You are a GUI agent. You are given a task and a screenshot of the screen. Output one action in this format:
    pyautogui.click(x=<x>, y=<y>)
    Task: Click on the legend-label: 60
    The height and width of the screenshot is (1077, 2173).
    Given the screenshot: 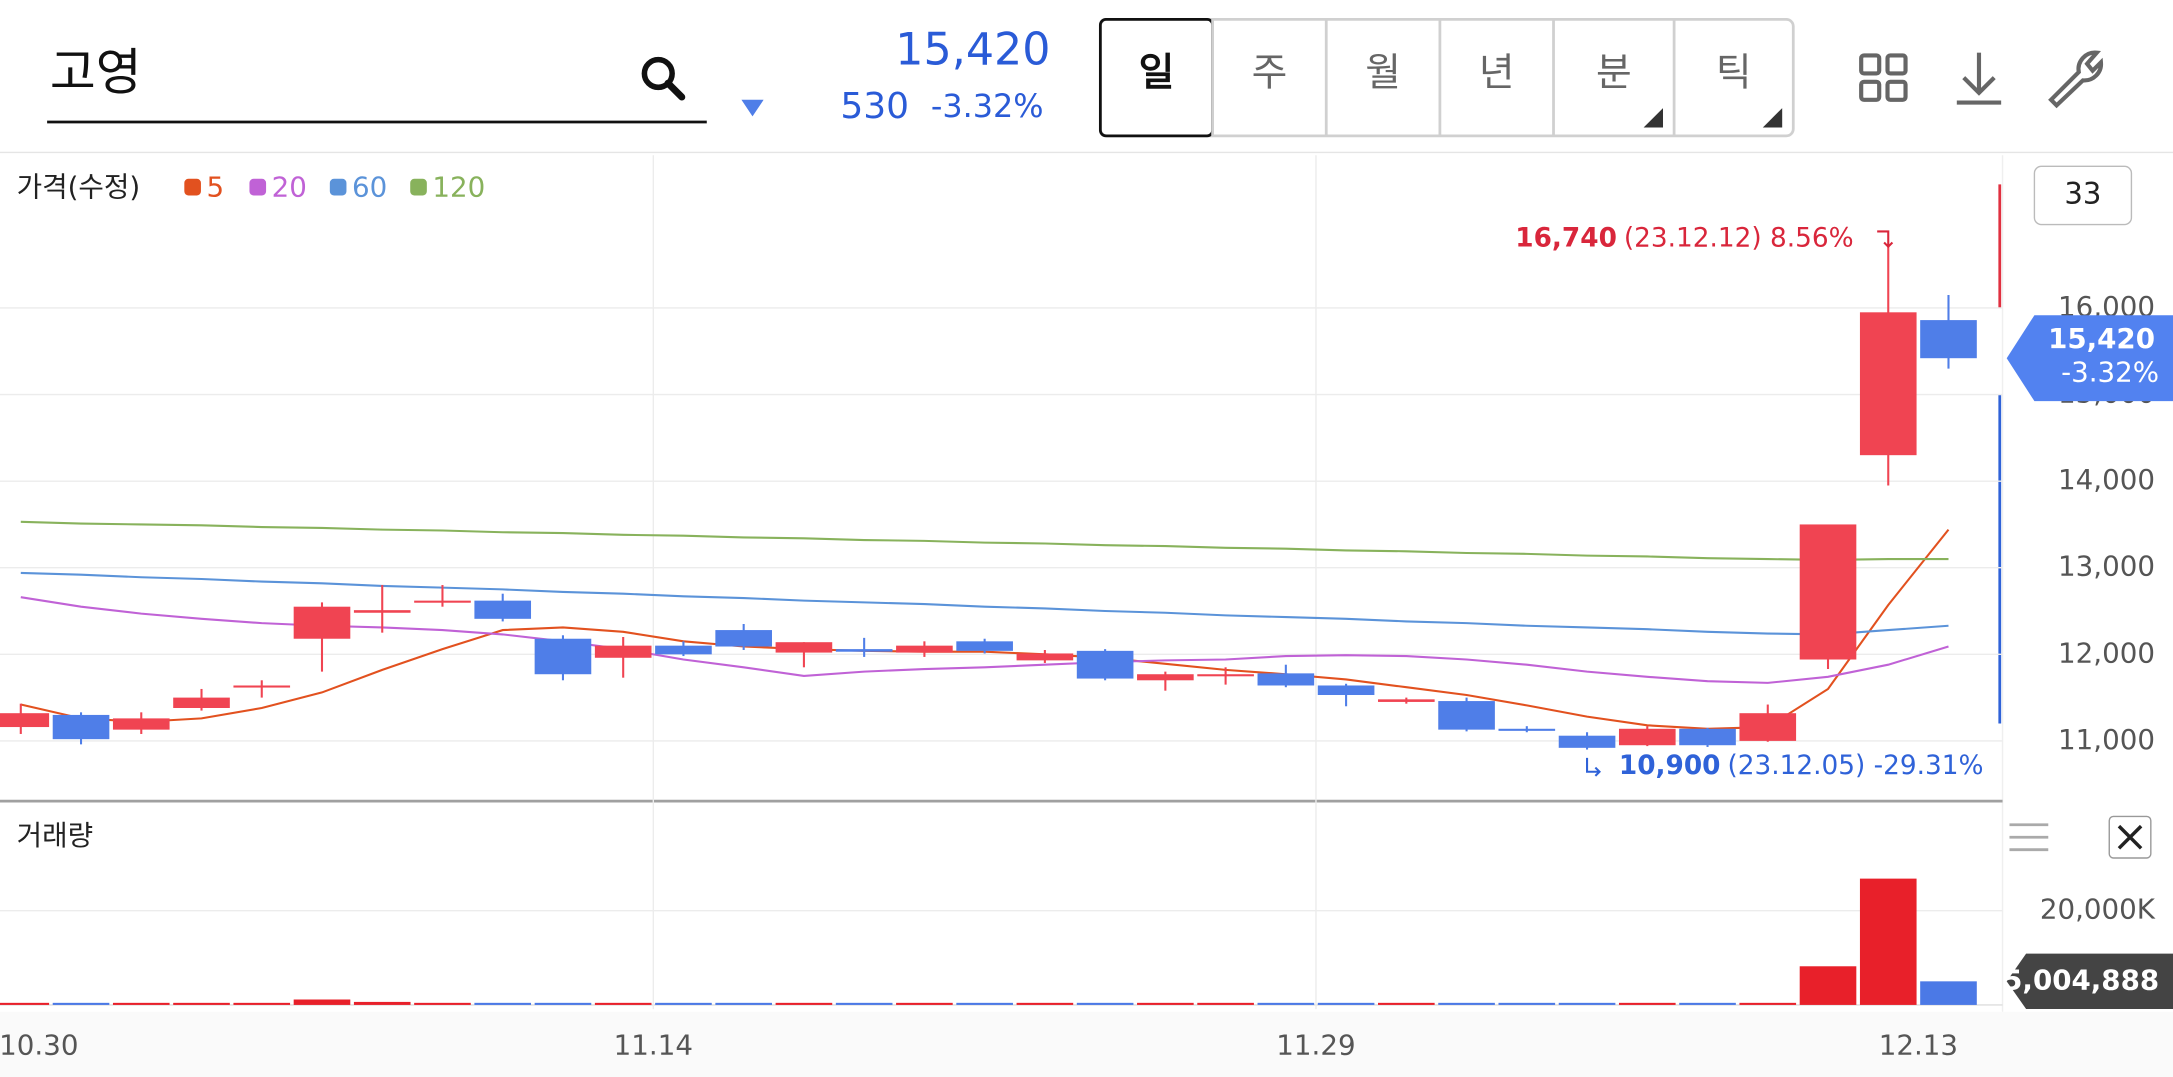 What is the action you would take?
    pyautogui.click(x=369, y=187)
    